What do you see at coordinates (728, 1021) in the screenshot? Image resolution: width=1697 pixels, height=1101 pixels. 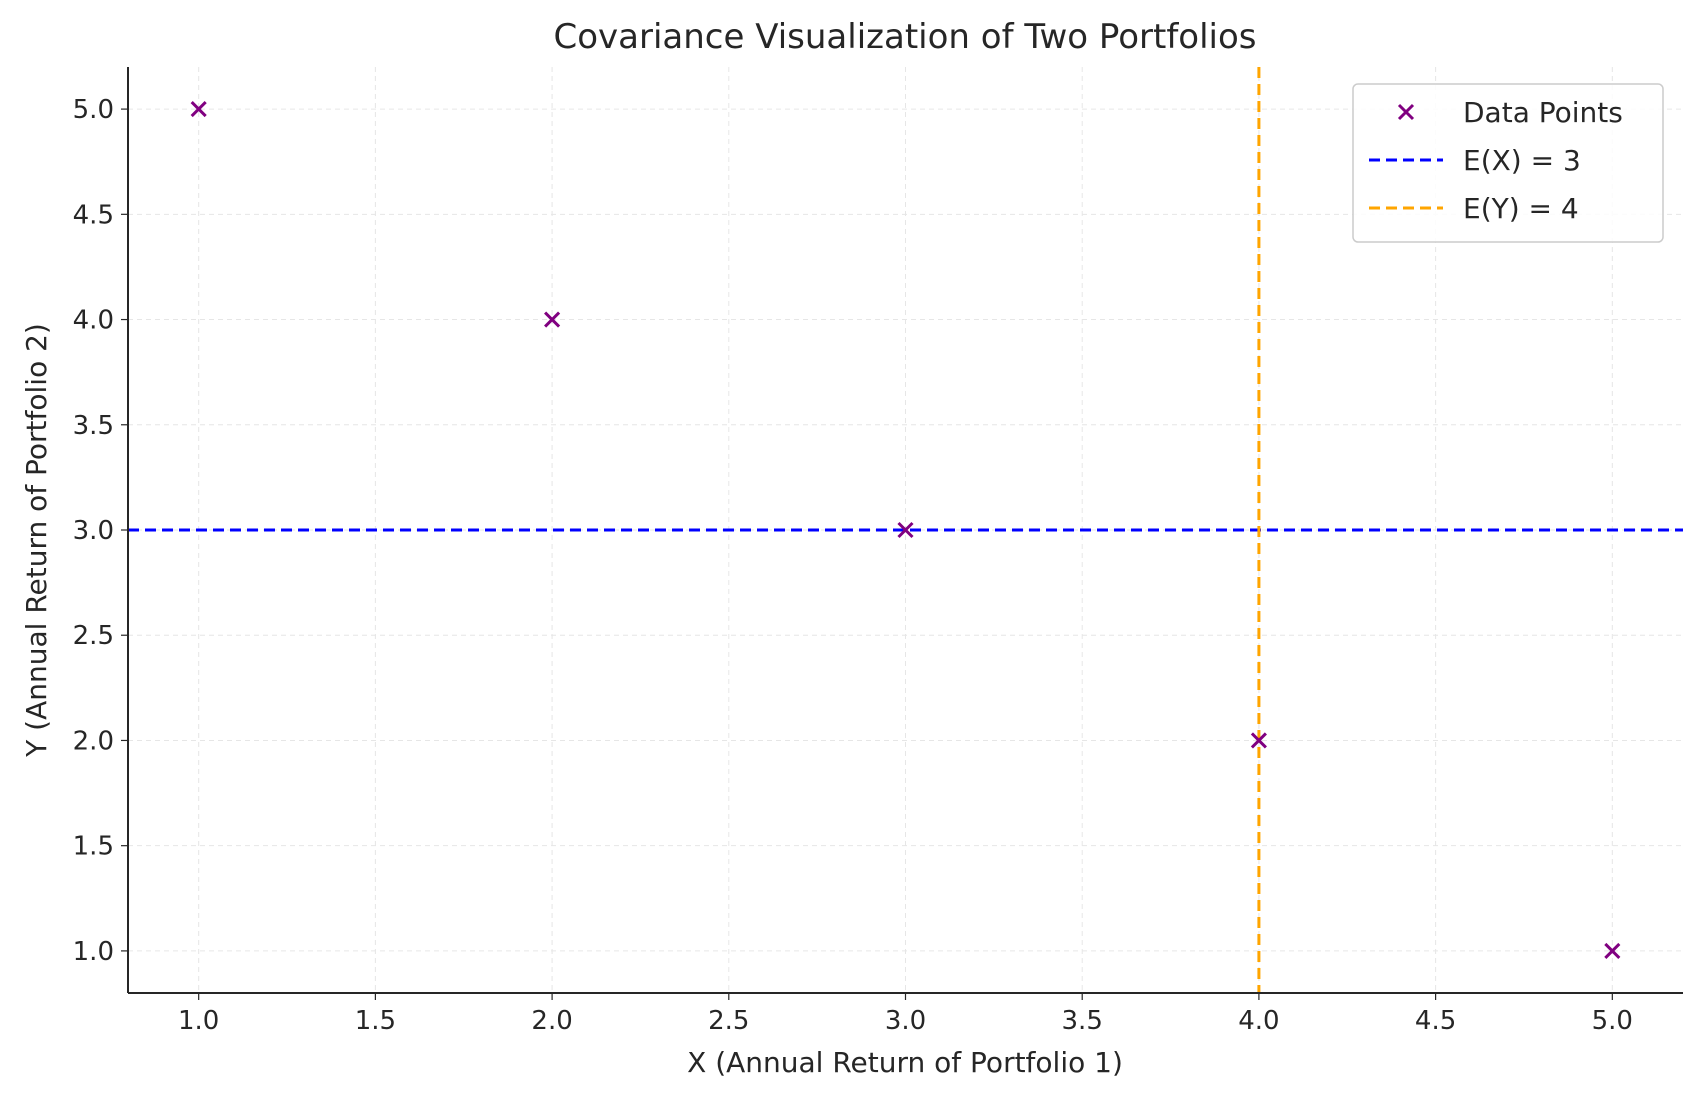 I see `x-tick-label: 2.5` at bounding box center [728, 1021].